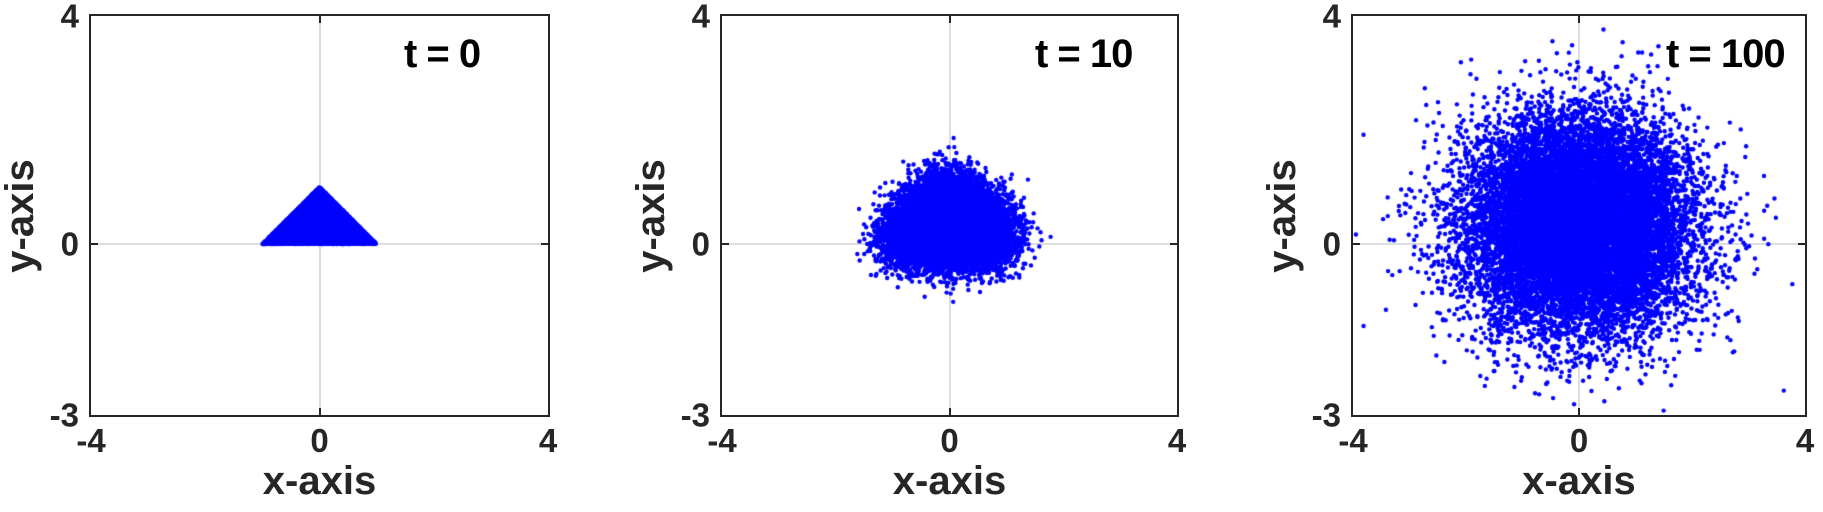 This screenshot has width=1823, height=512. Describe the element at coordinates (442, 54) in the screenshot. I see `time-annotation-t0: t = 0` at that location.